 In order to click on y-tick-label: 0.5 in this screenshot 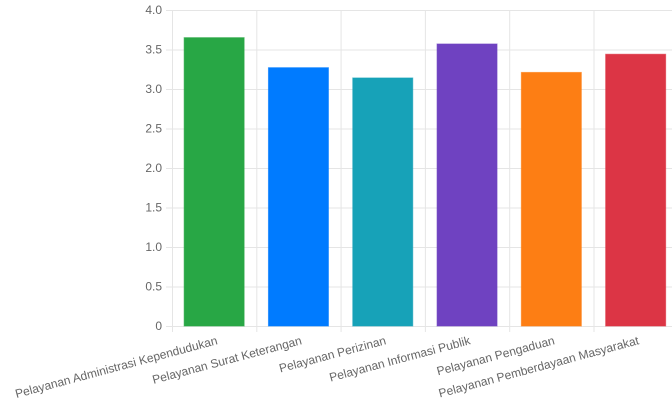, I will do `click(153, 287)`.